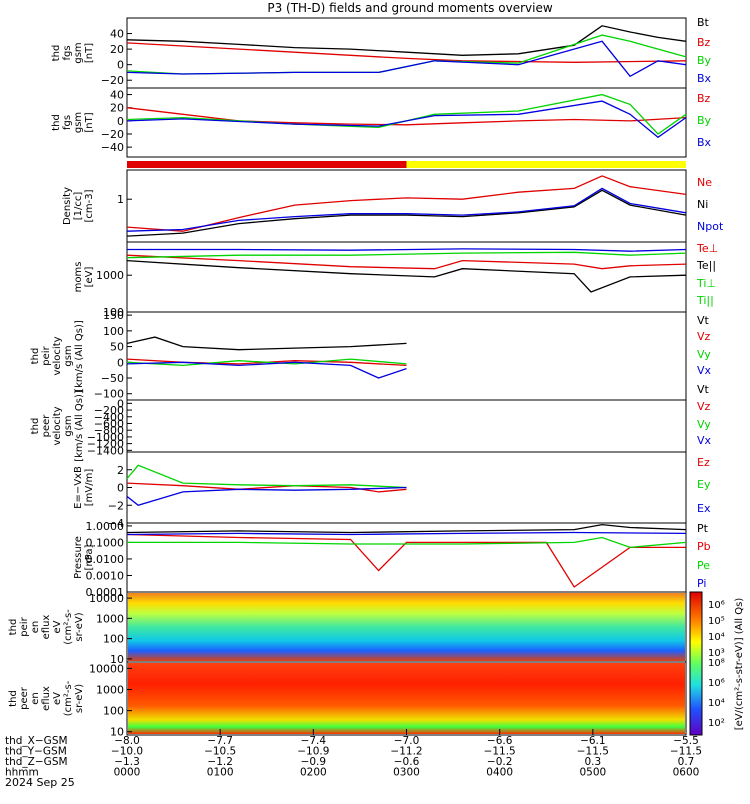  I want to click on y-axis-label-0-3: [nT], so click(89, 53).